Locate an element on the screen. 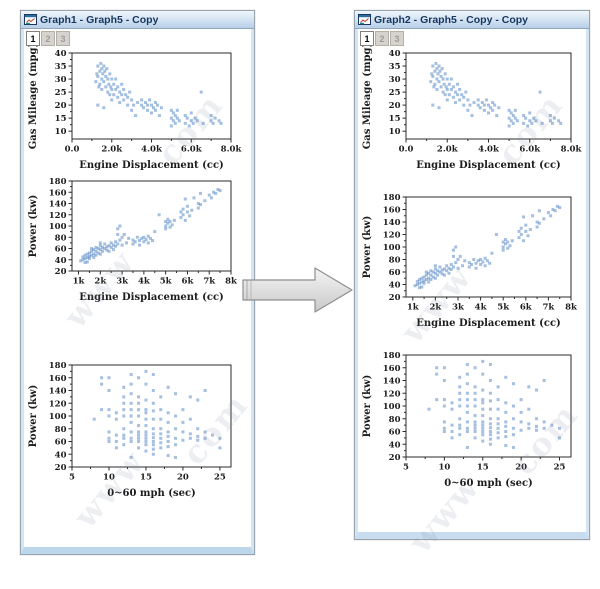  svg-text: 4k is located at coordinates (144, 282).